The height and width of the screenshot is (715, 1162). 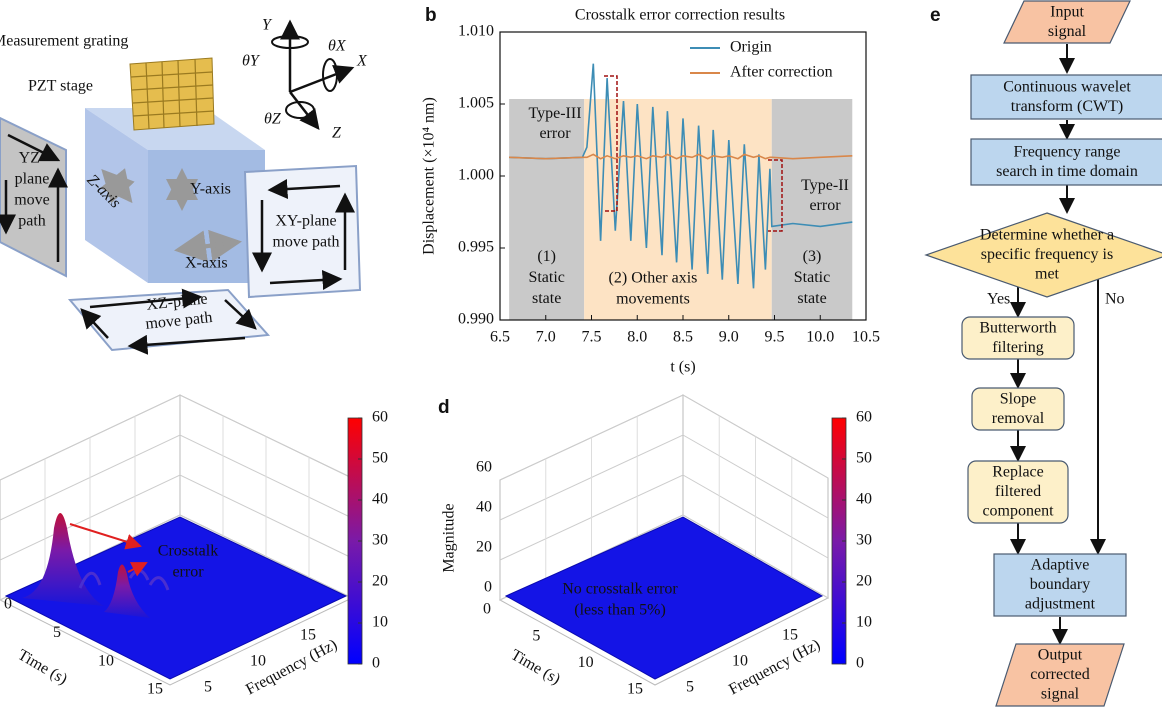 I want to click on label: PZT stage, so click(x=60, y=86).